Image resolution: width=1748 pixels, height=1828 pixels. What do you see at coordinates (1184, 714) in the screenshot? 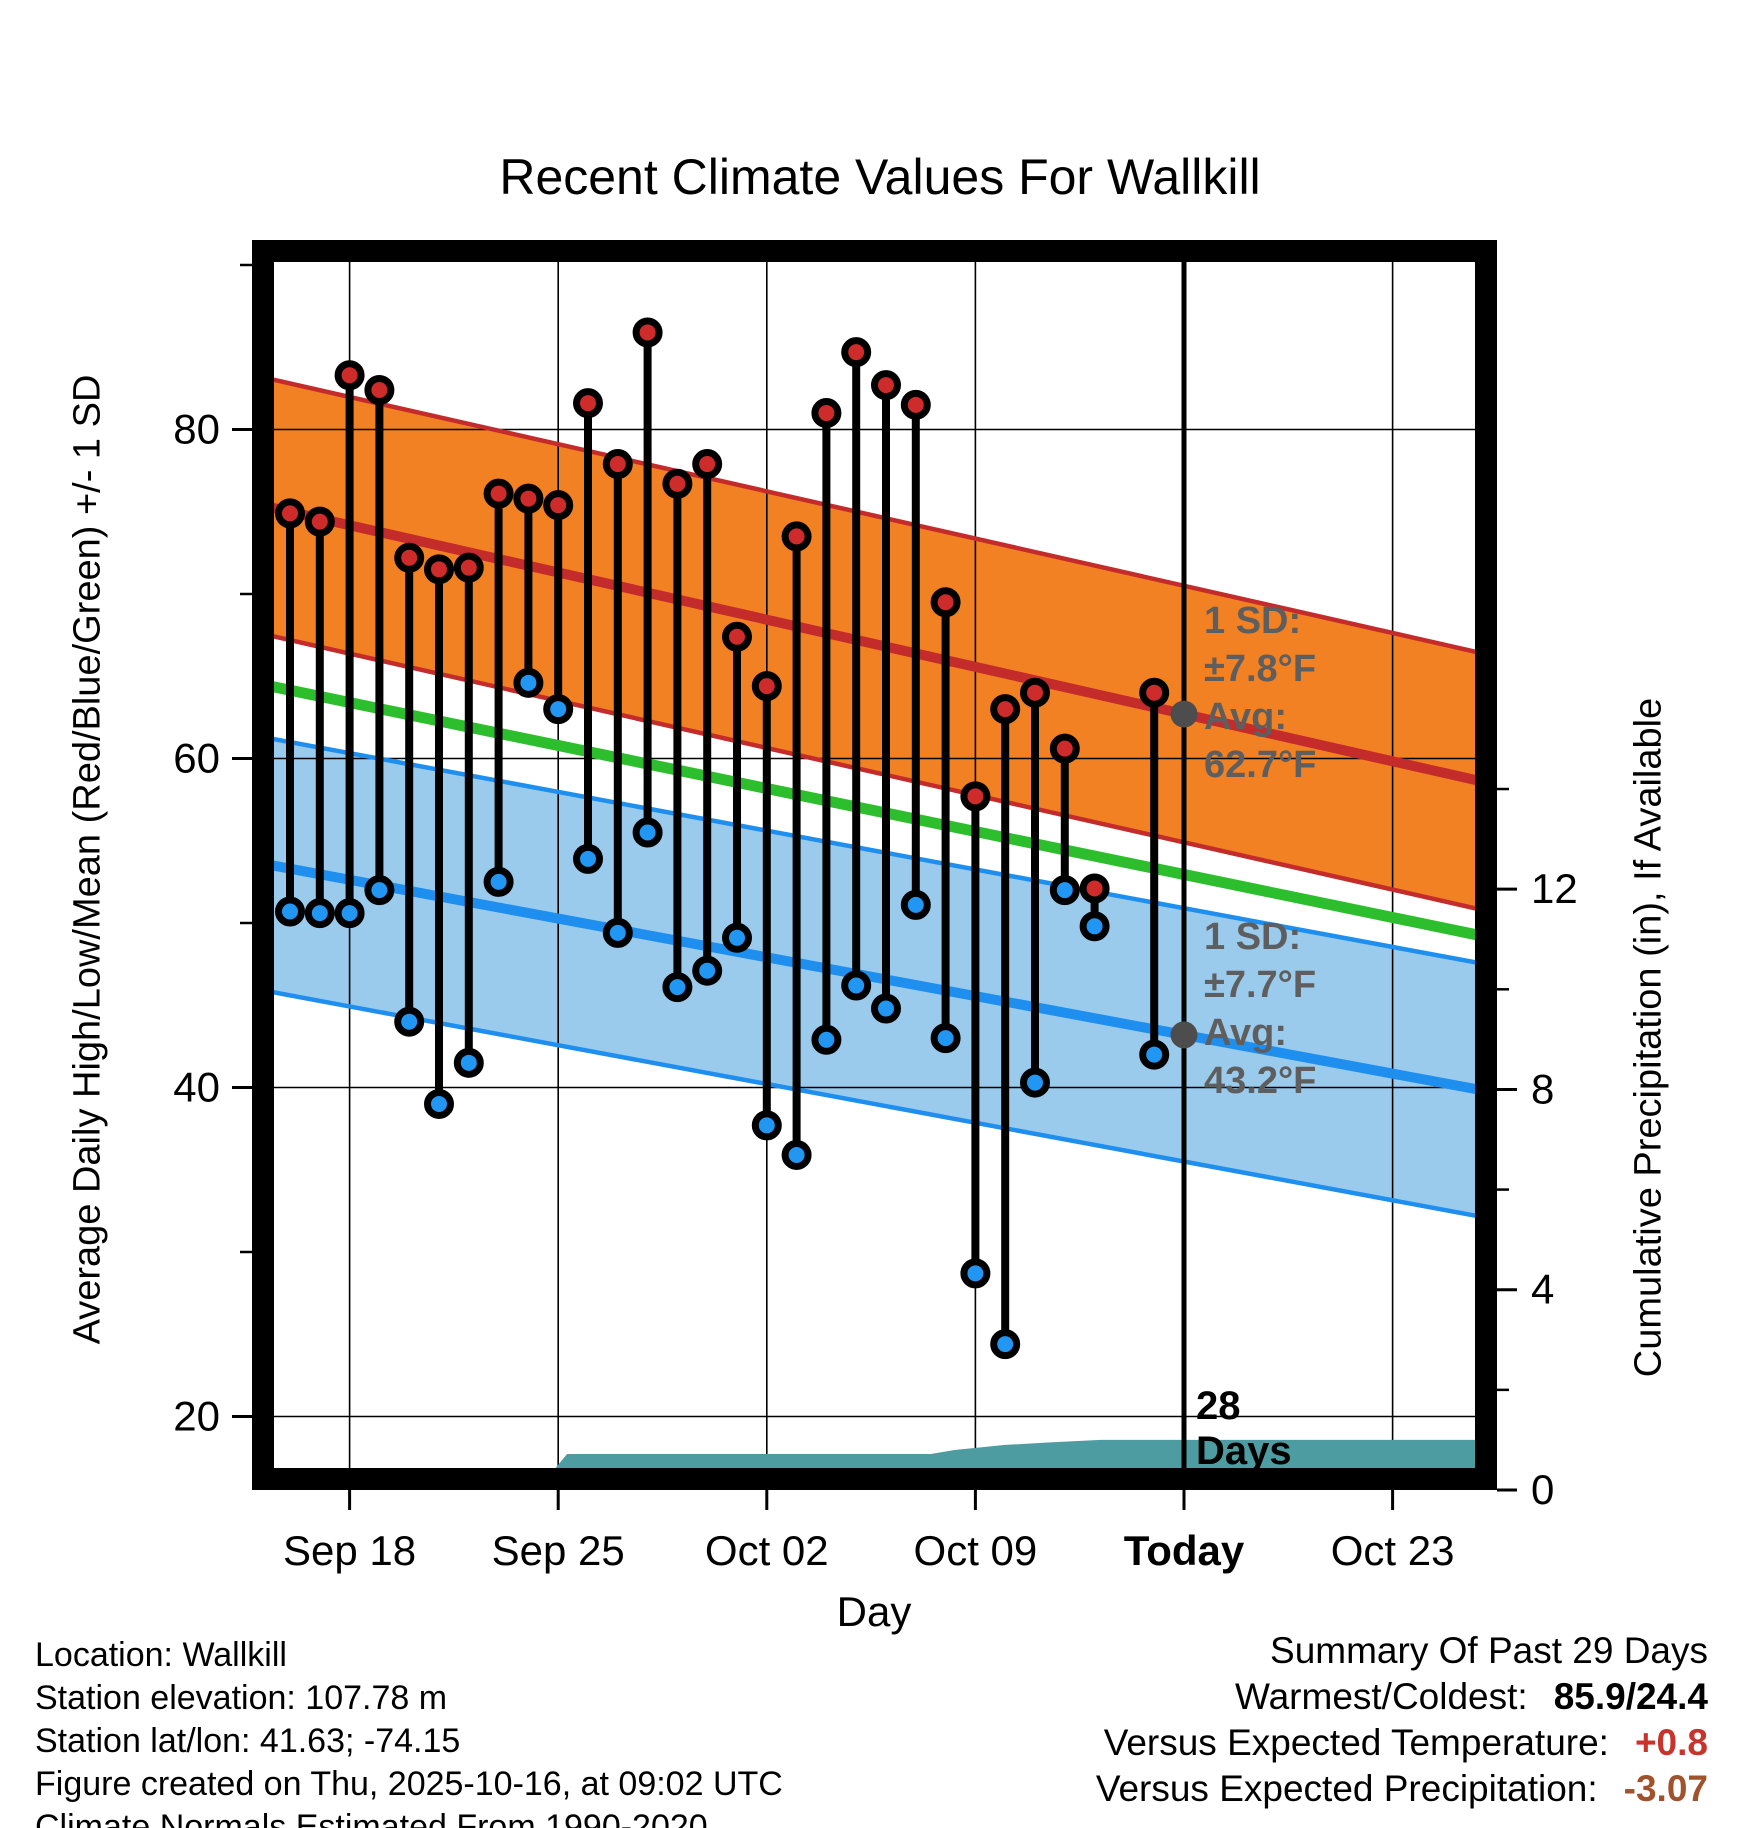
I see `avg-high-marker` at bounding box center [1184, 714].